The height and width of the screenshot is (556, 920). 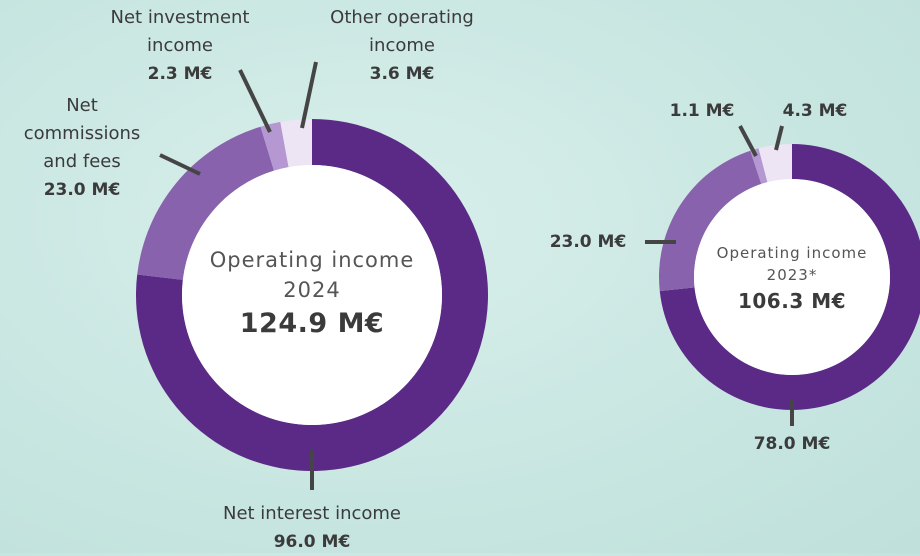 I want to click on category-name: Other operating income, so click(x=402, y=31).